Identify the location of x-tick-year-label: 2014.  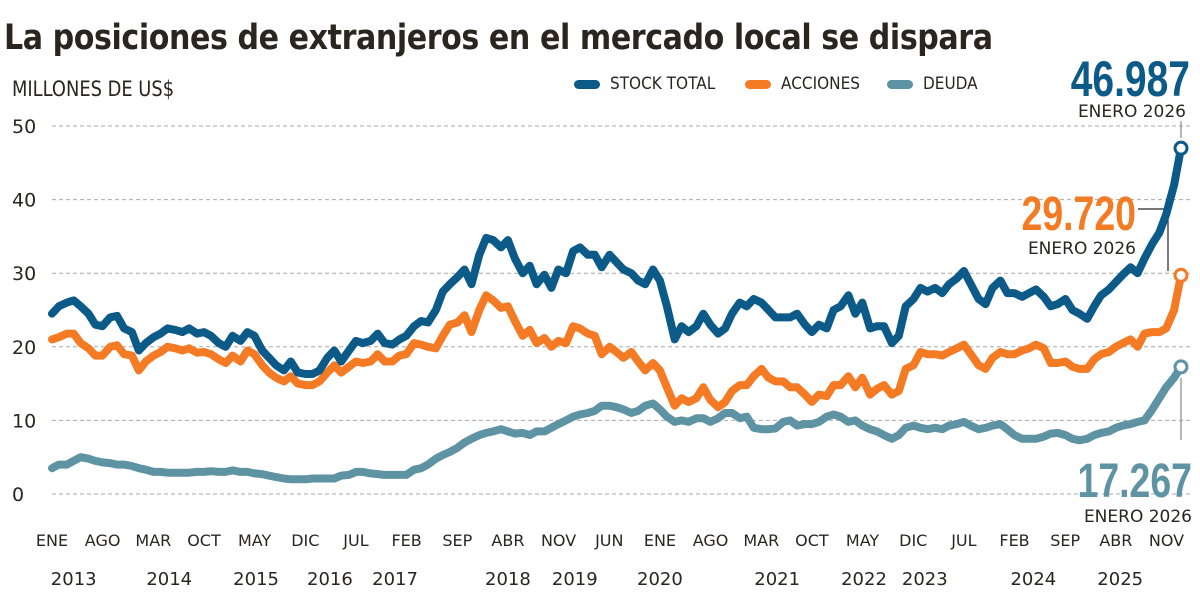
(169, 579).